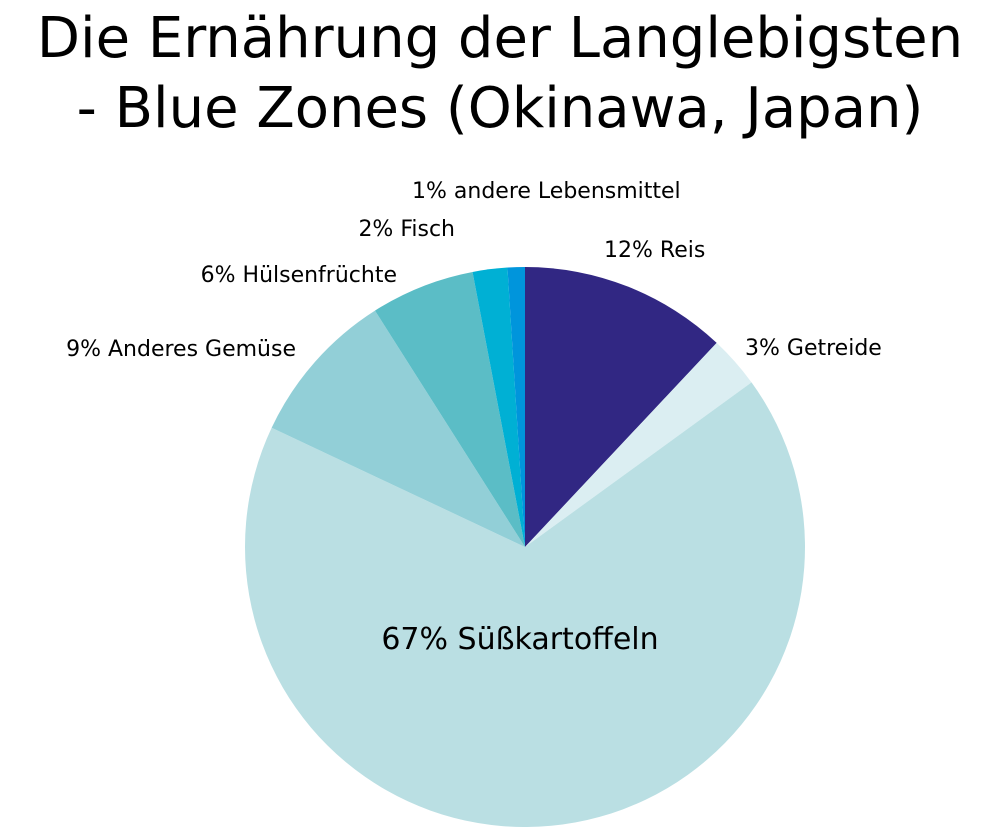 The height and width of the screenshot is (827, 1000). I want to click on pie-slice-label-1: 3% Getreide, so click(813, 348).